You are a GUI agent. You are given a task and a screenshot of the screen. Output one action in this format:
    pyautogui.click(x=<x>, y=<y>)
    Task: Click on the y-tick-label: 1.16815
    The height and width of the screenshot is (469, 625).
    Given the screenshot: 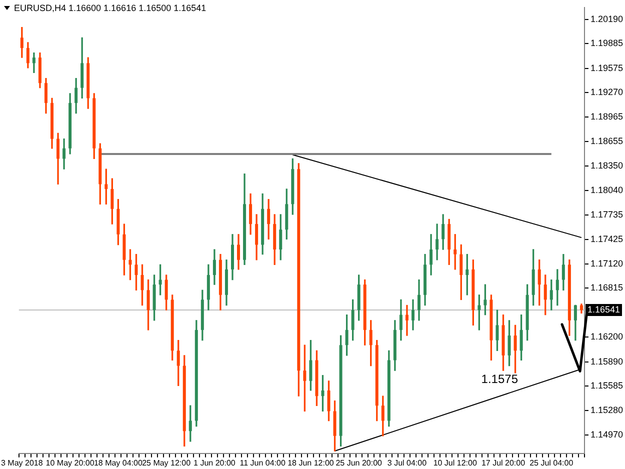 What is the action you would take?
    pyautogui.click(x=607, y=287)
    